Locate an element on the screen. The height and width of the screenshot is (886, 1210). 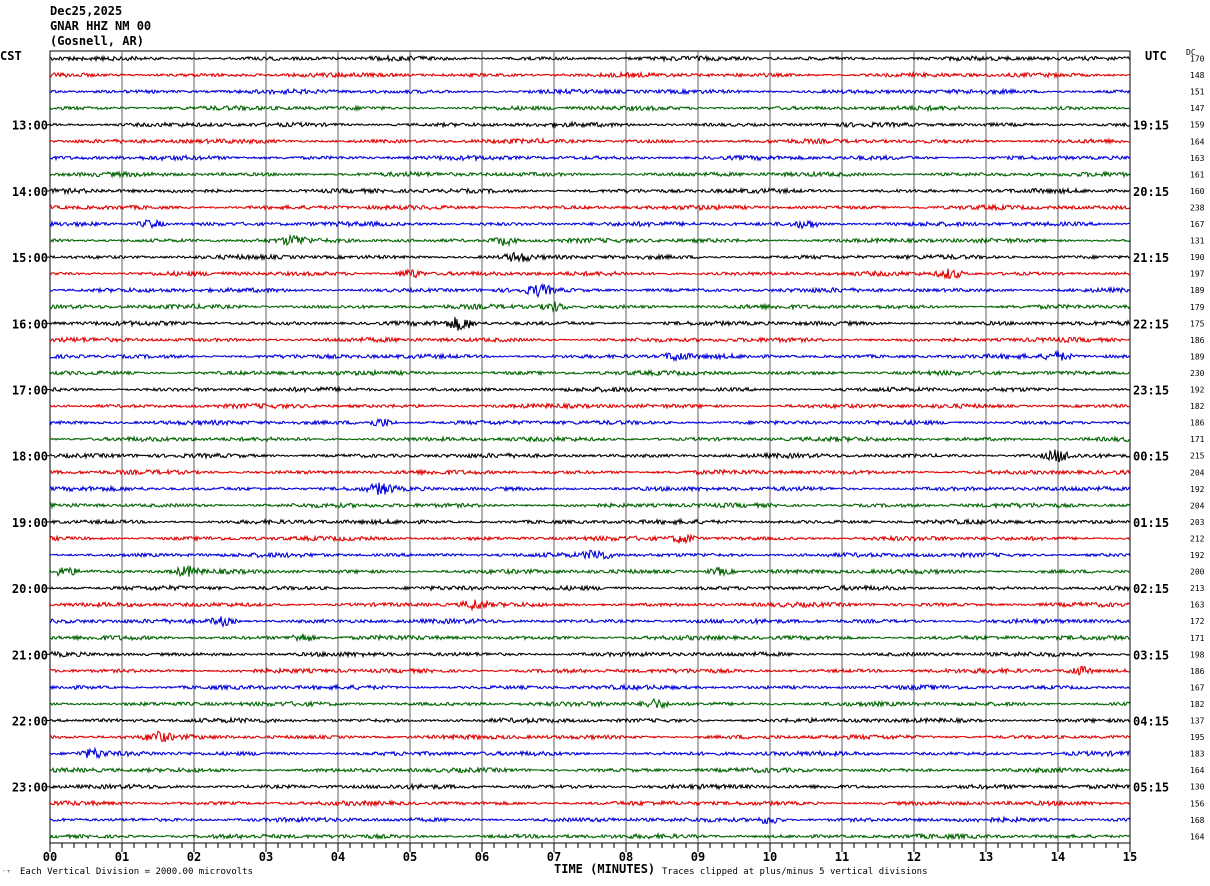
dc-offset-label: 200 is located at coordinates (1197, 572).